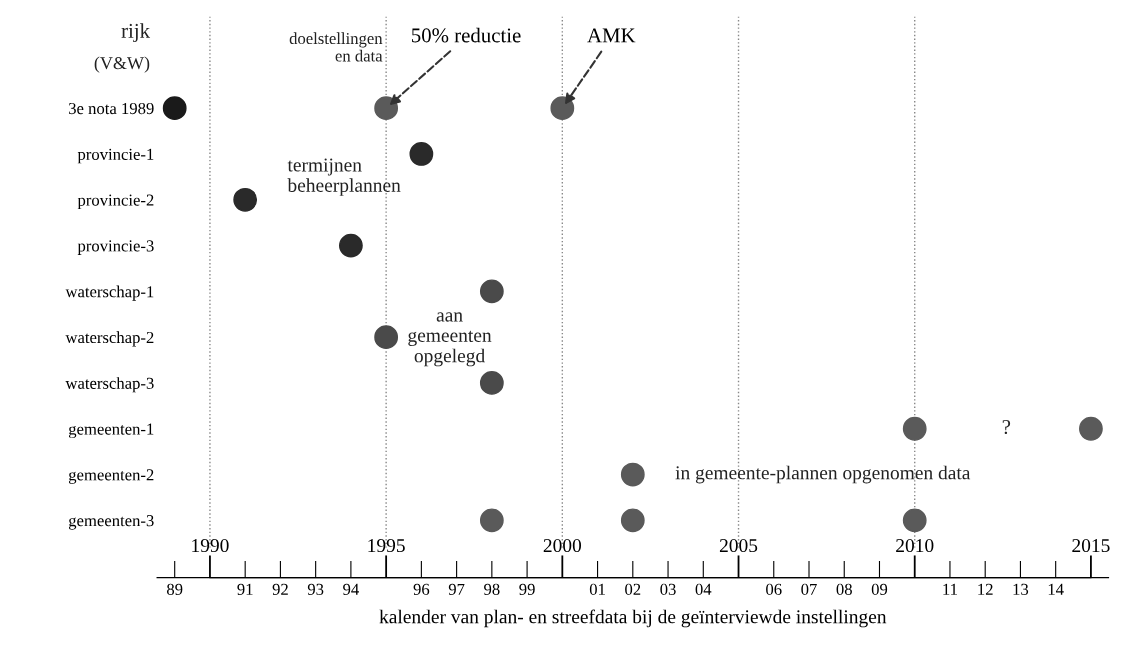 The height and width of the screenshot is (664, 1122). What do you see at coordinates (823, 474) in the screenshot?
I see `annotation: in gemeente-plannen opgenomen data` at bounding box center [823, 474].